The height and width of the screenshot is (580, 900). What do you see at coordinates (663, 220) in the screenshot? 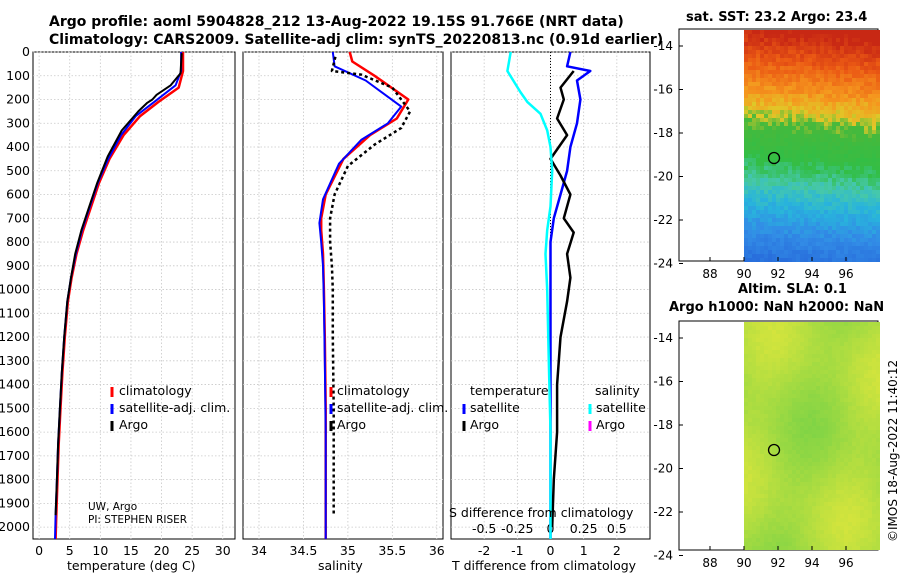
I see `lat-tick-label: -22` at bounding box center [663, 220].